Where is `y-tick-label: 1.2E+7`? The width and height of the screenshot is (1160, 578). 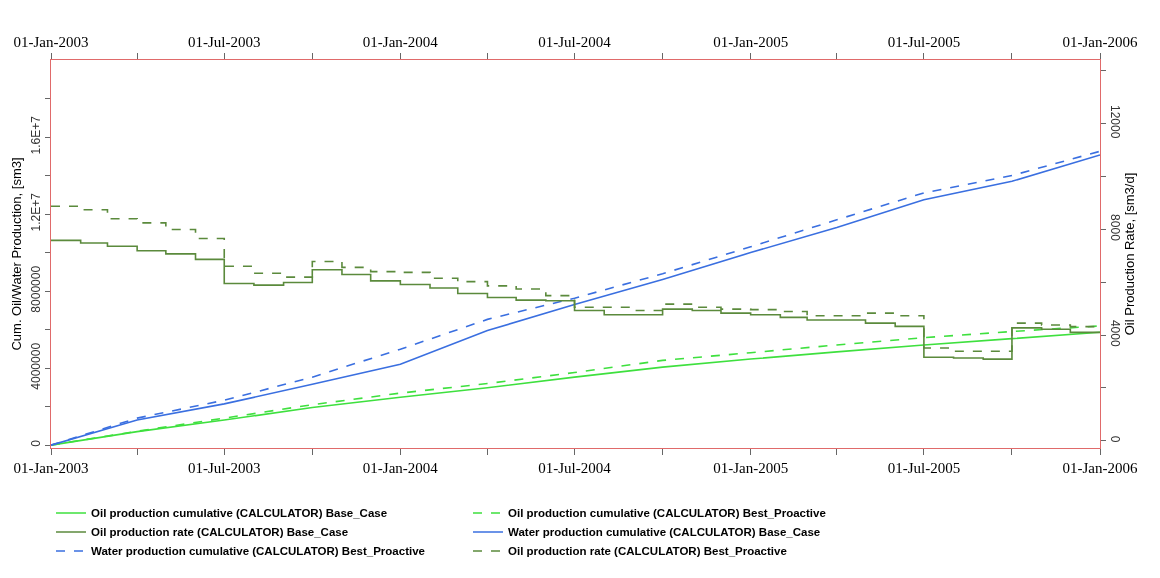
y-tick-label: 1.2E+7 is located at coordinates (36, 212).